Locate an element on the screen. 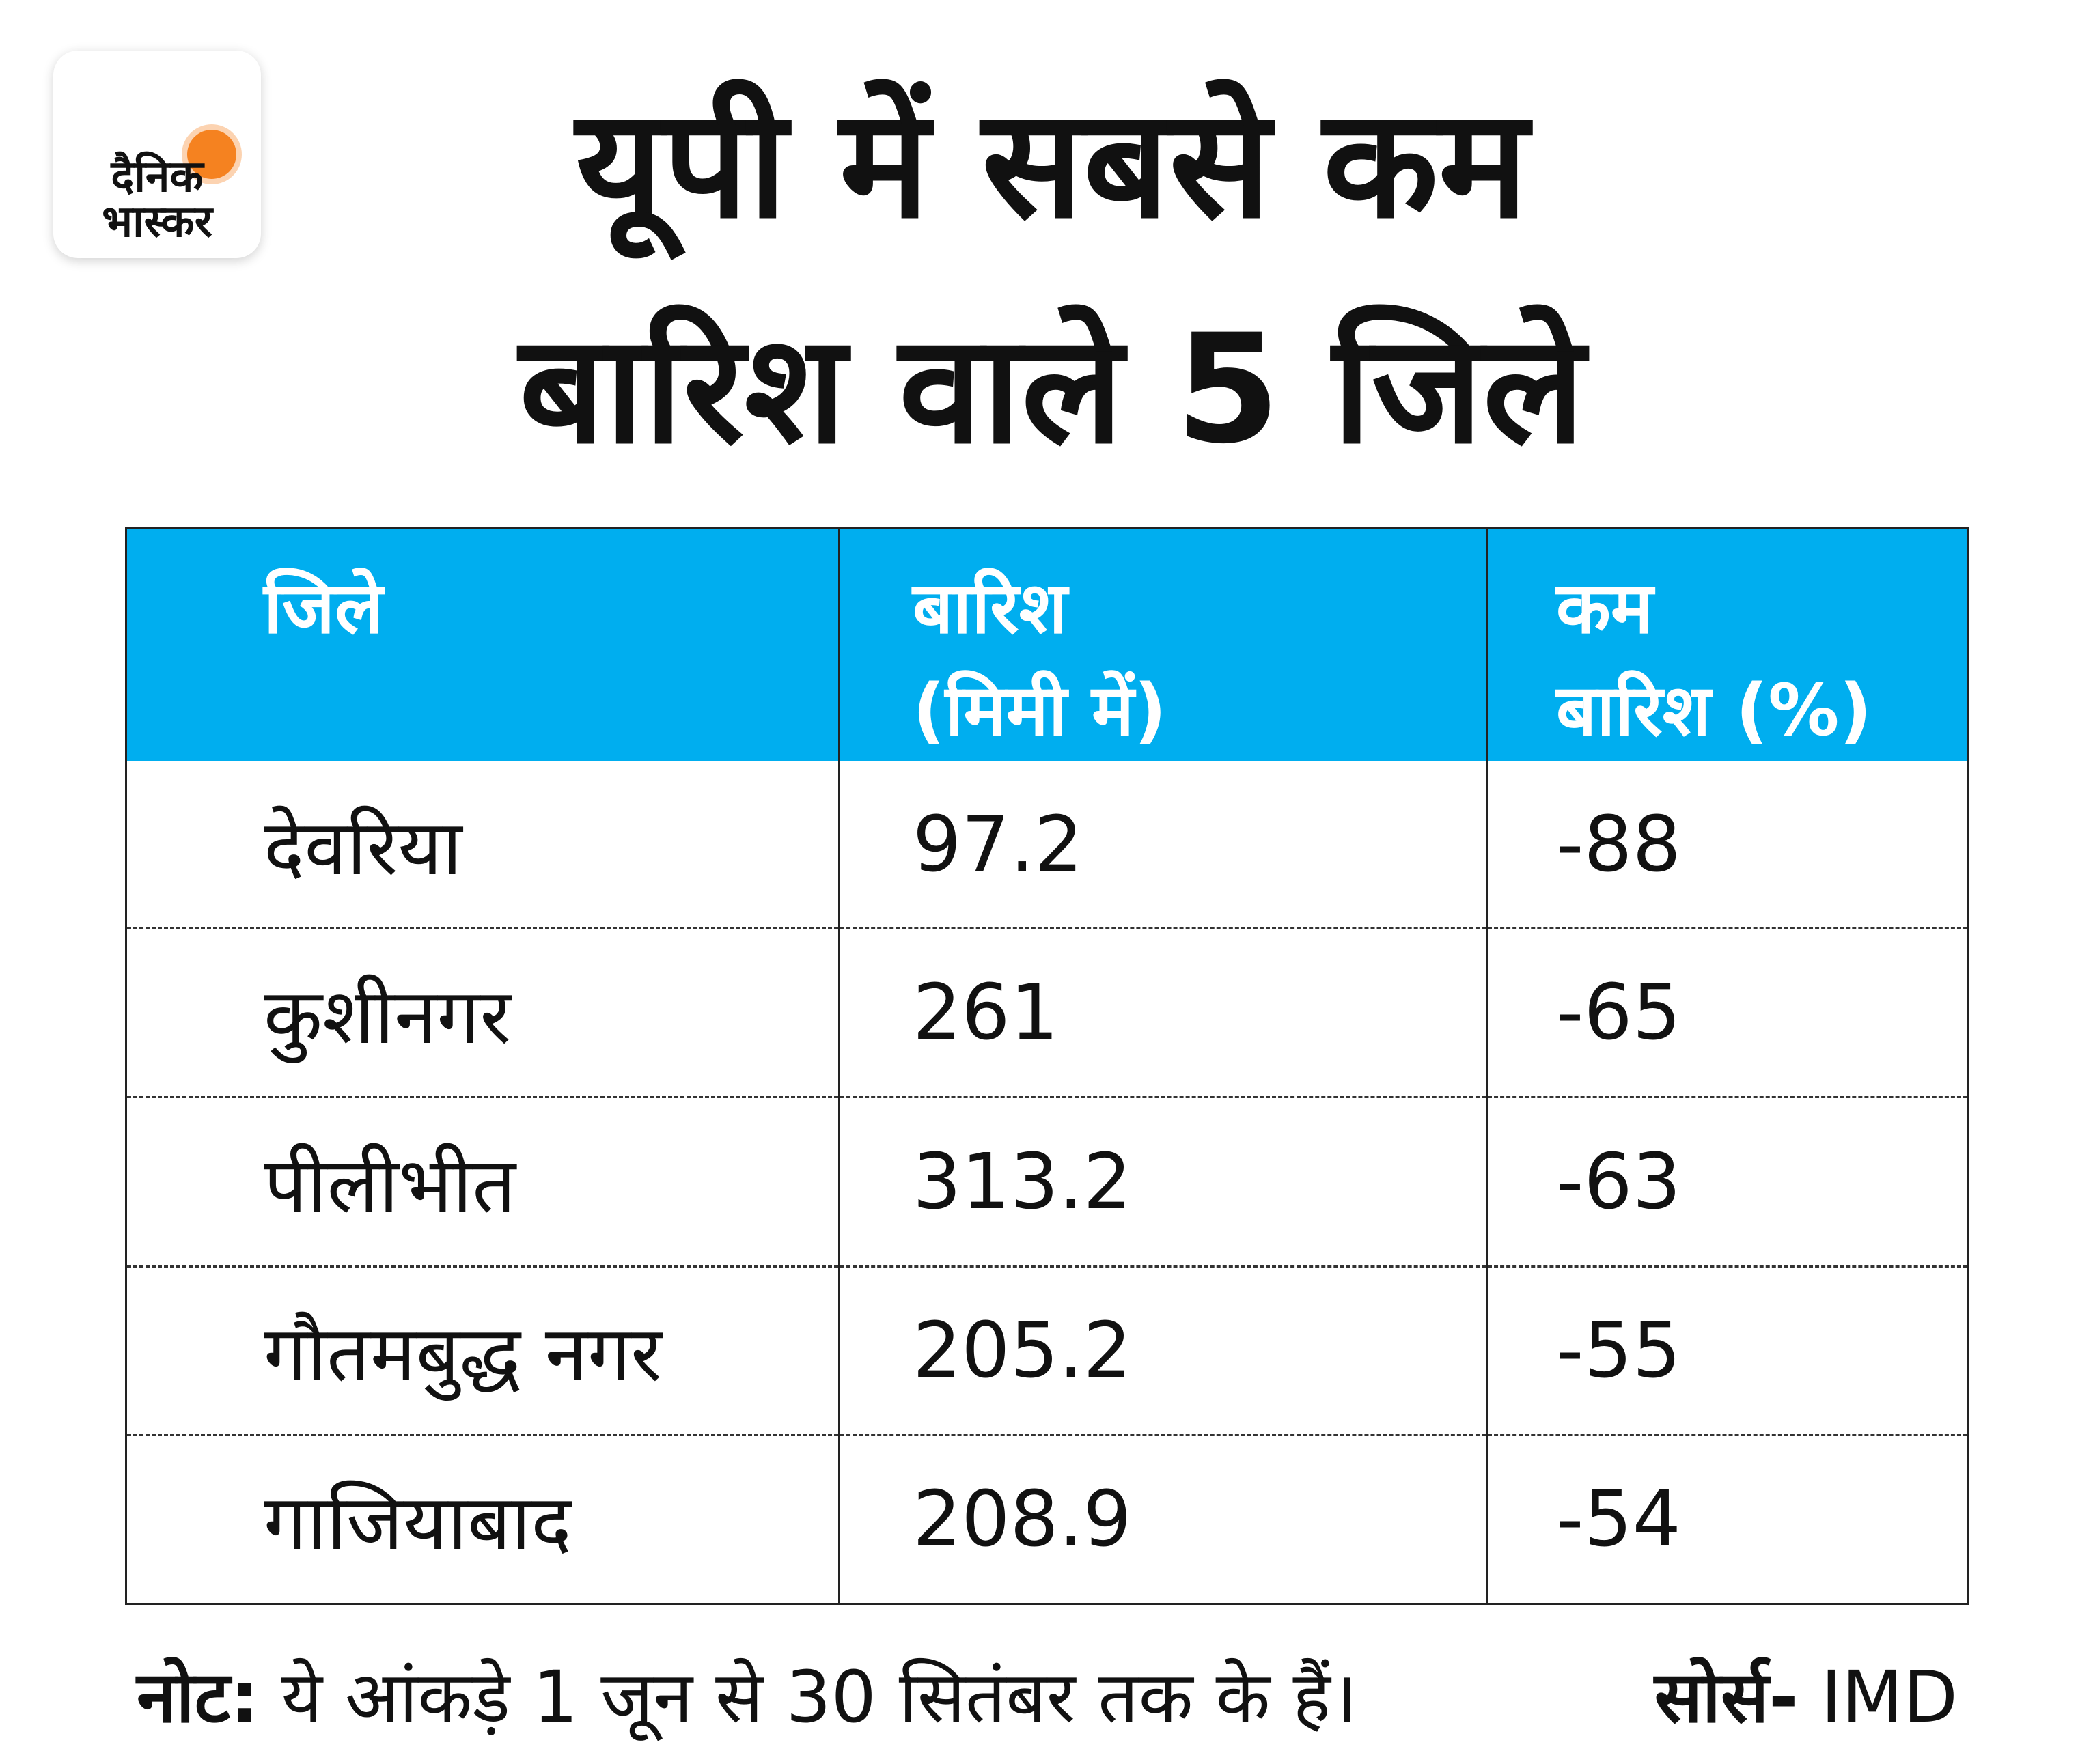  district-cell: गाजियाबाद is located at coordinates (482, 1519).